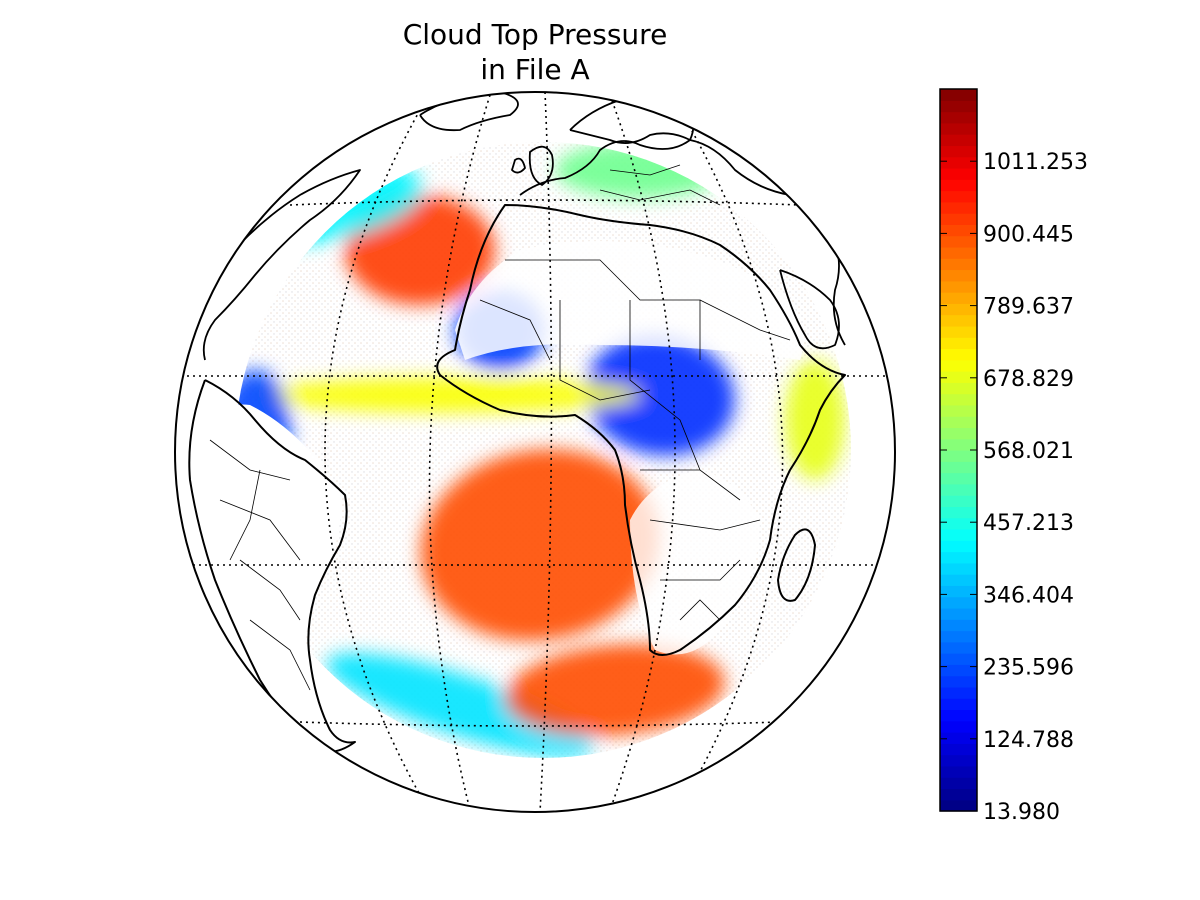 Image resolution: width=1200 pixels, height=900 pixels. What do you see at coordinates (532, 165) in the screenshot?
I see `british-isles-coastline` at bounding box center [532, 165].